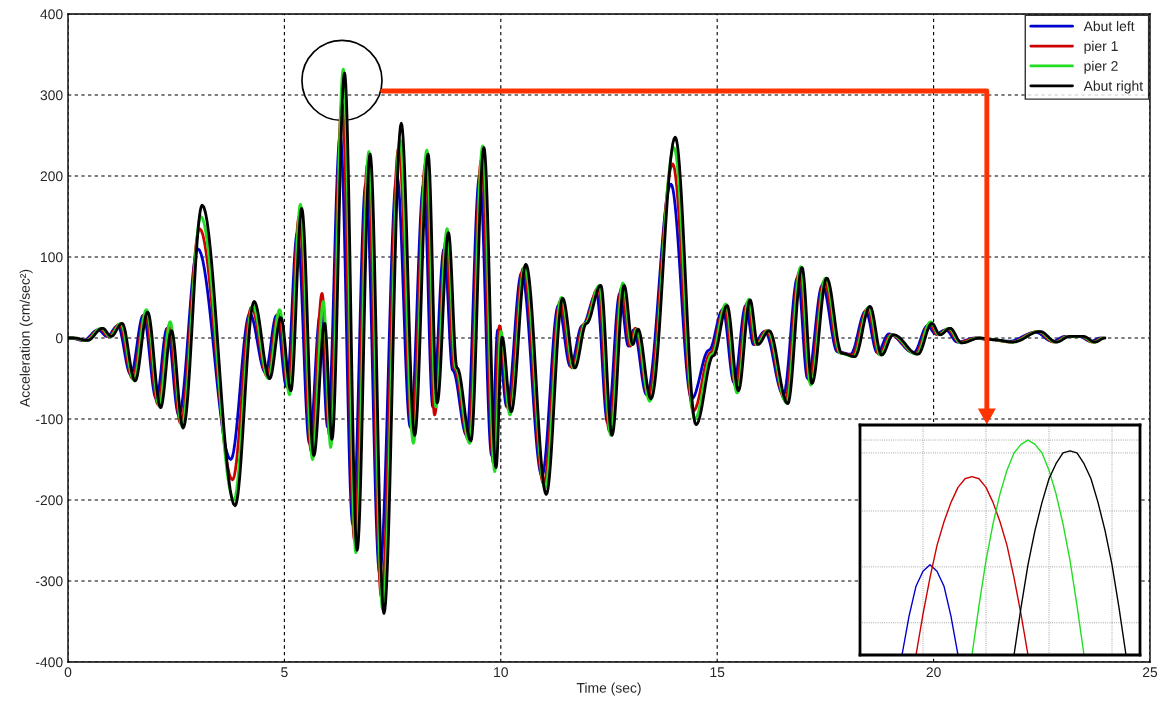  What do you see at coordinates (1101, 47) in the screenshot?
I see `legend-label: pier 1` at bounding box center [1101, 47].